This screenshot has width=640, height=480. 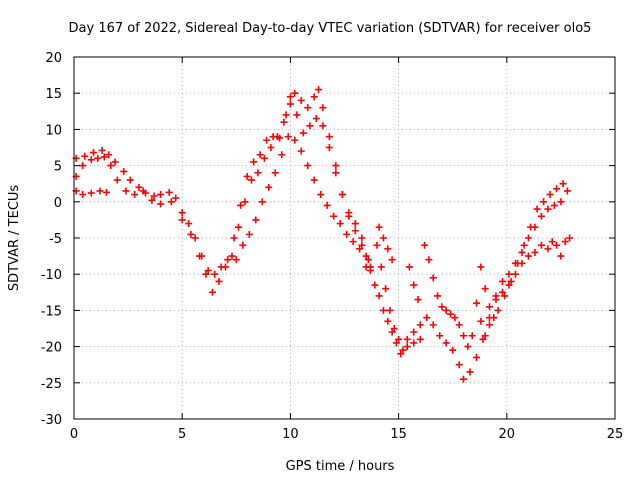 What do you see at coordinates (58, 203) in the screenshot?
I see `y-tick-label: 0` at bounding box center [58, 203].